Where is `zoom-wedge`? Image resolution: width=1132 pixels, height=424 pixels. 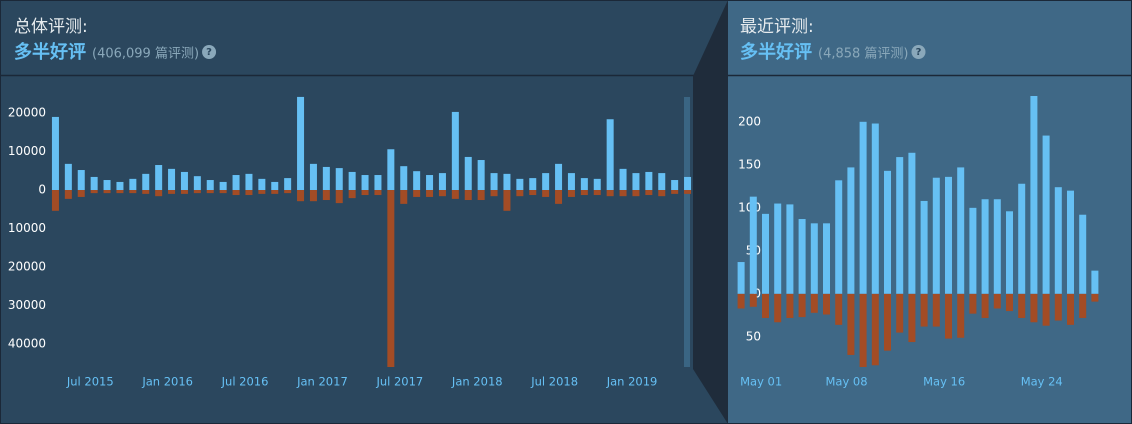 zoom-wedge is located at coordinates (710, 212).